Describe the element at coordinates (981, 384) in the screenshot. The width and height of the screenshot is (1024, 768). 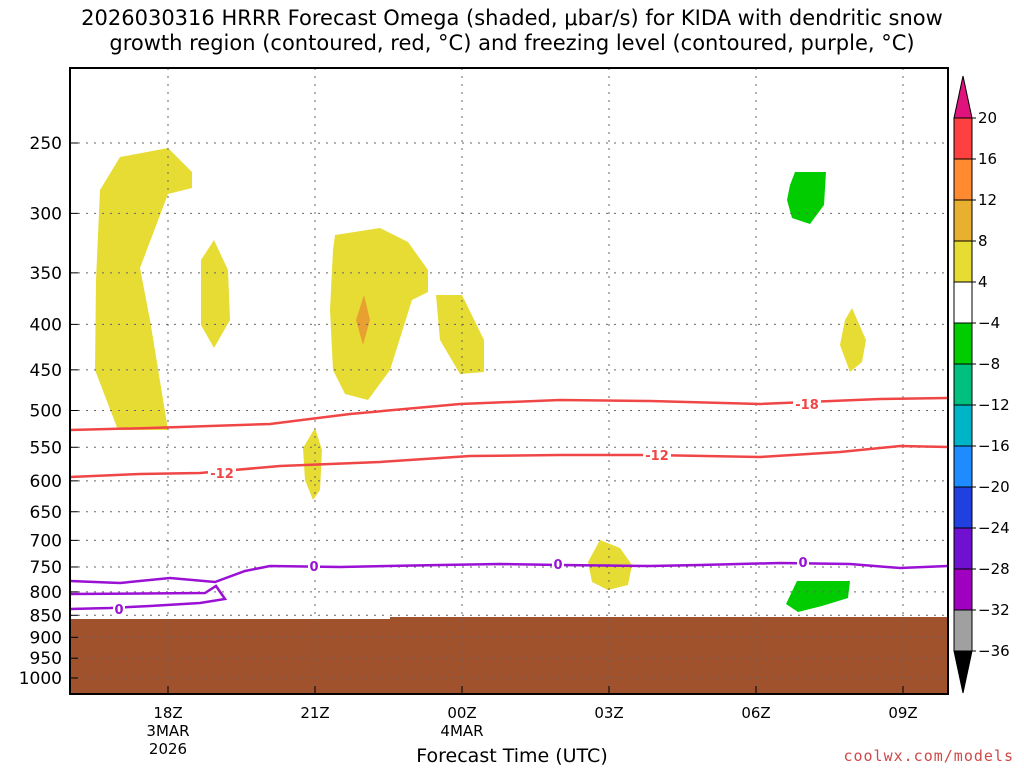
I see `colorbar: 20 16 12 8 4 −4 −8 −12 −16 −20 −24 −28 −32 −36` at that location.